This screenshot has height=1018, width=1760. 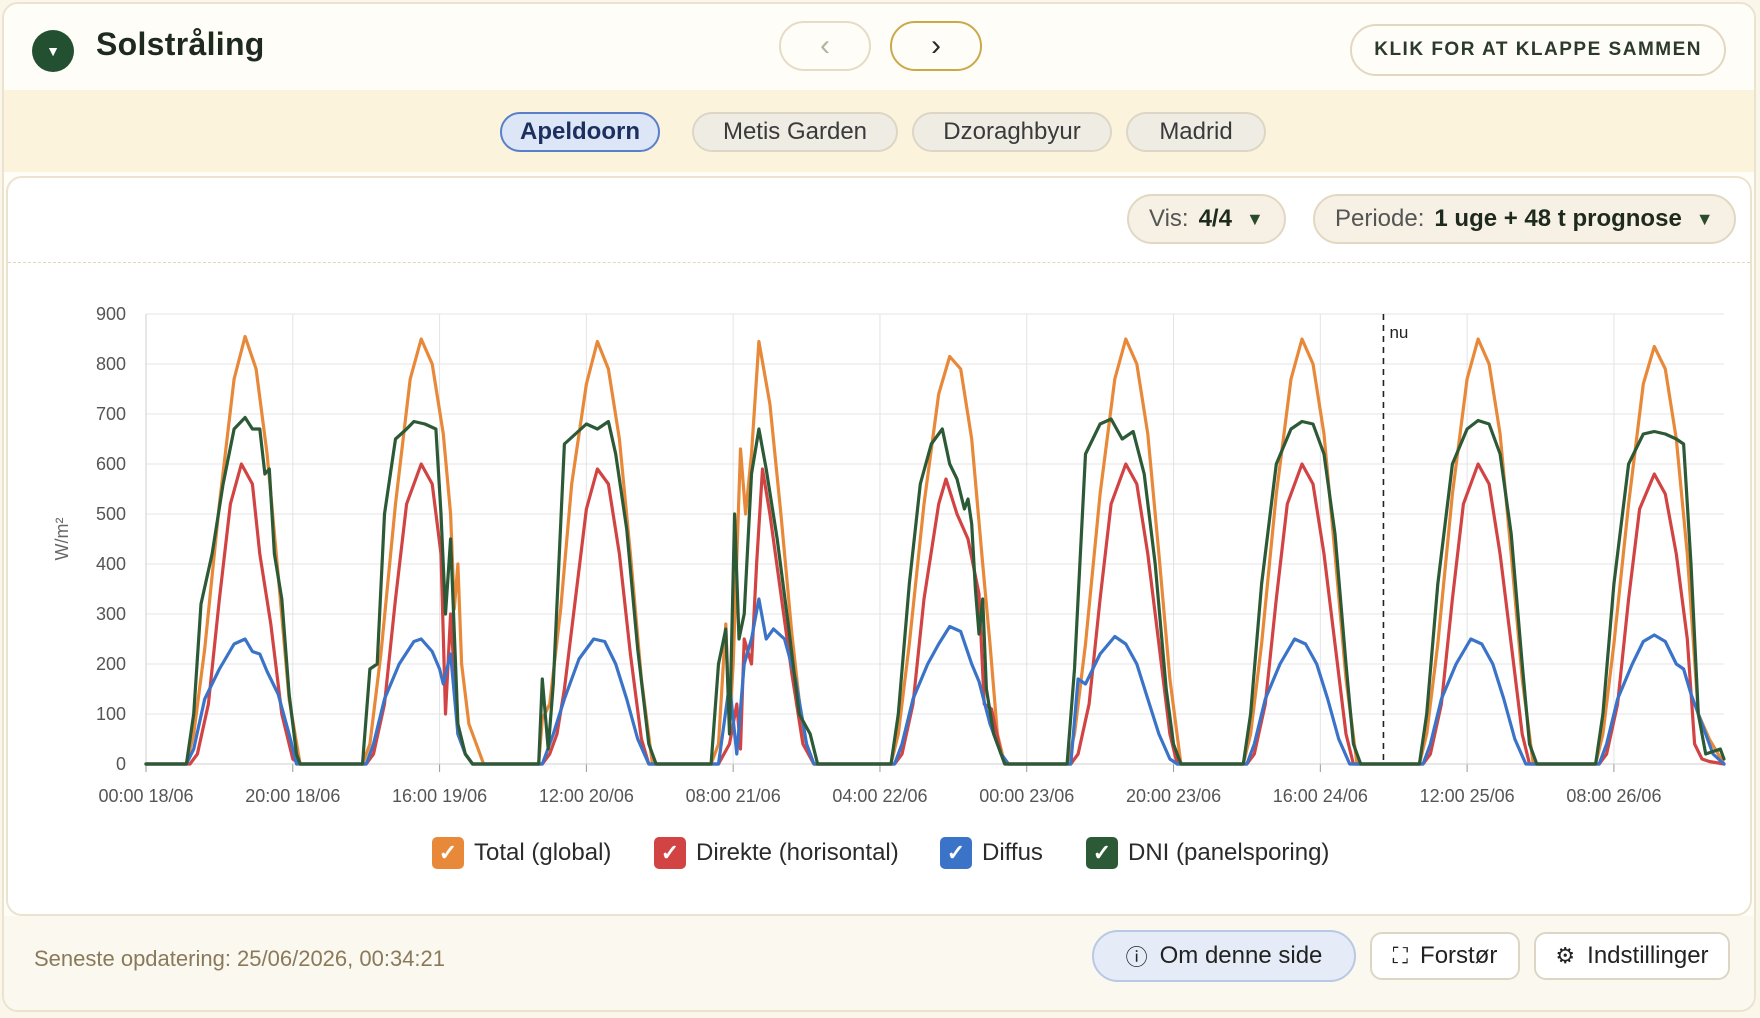 What do you see at coordinates (580, 132) in the screenshot?
I see `tab-apeldoorn: Apeldoorn` at bounding box center [580, 132].